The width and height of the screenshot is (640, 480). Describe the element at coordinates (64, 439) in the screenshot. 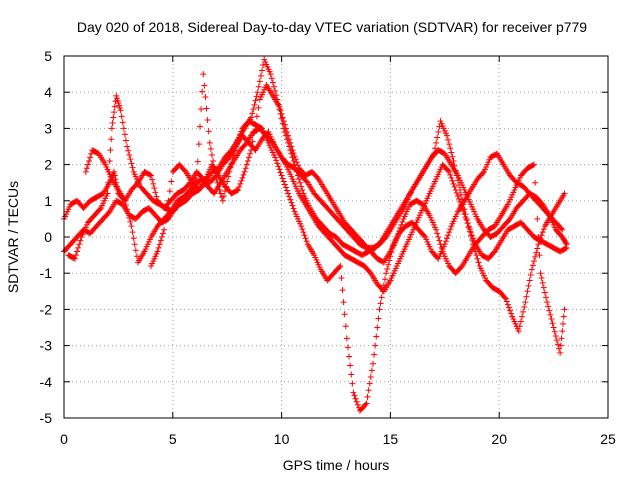

I see `x-tick-label: 0` at that location.